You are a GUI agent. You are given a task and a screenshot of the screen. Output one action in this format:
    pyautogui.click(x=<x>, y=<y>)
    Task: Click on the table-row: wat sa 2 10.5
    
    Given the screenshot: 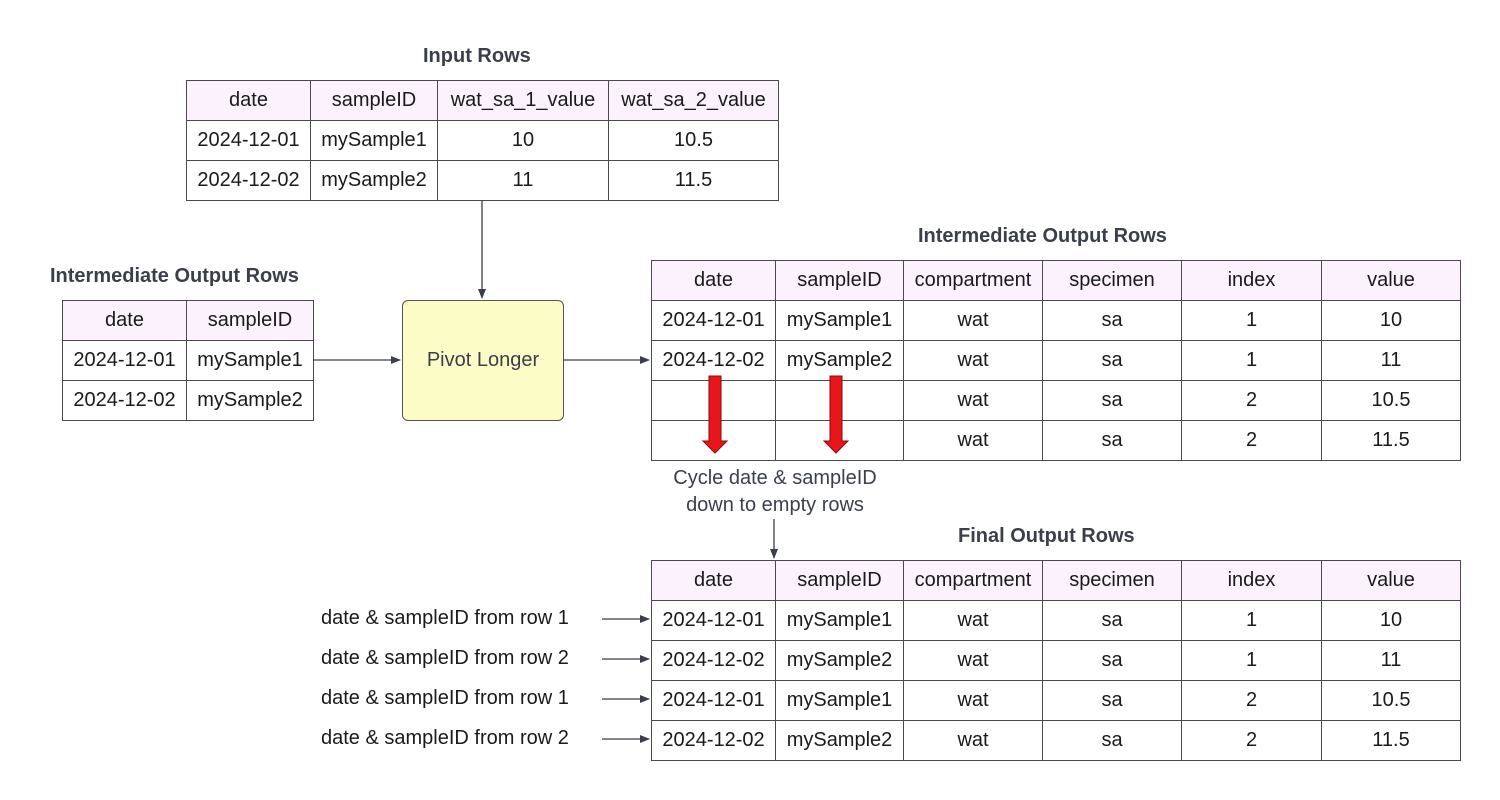 What is the action you would take?
    pyautogui.click(x=1056, y=400)
    